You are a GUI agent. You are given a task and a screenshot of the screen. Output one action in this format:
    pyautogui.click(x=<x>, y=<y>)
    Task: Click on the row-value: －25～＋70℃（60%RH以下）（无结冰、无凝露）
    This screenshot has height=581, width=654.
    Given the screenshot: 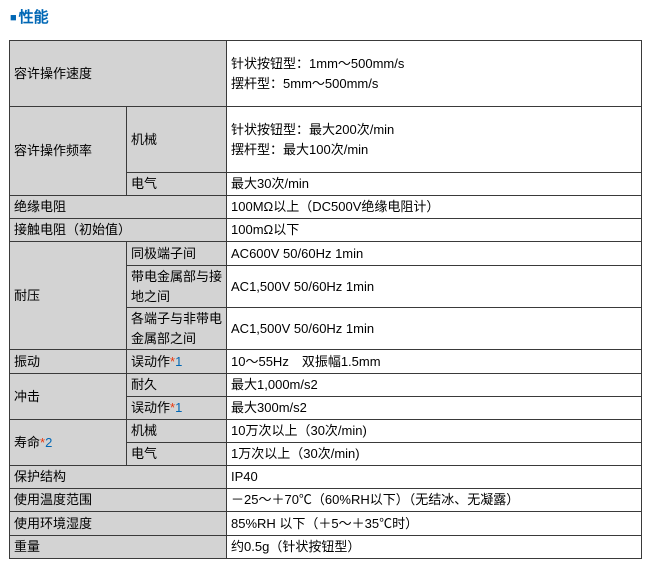 What is the action you would take?
    pyautogui.click(x=434, y=500)
    